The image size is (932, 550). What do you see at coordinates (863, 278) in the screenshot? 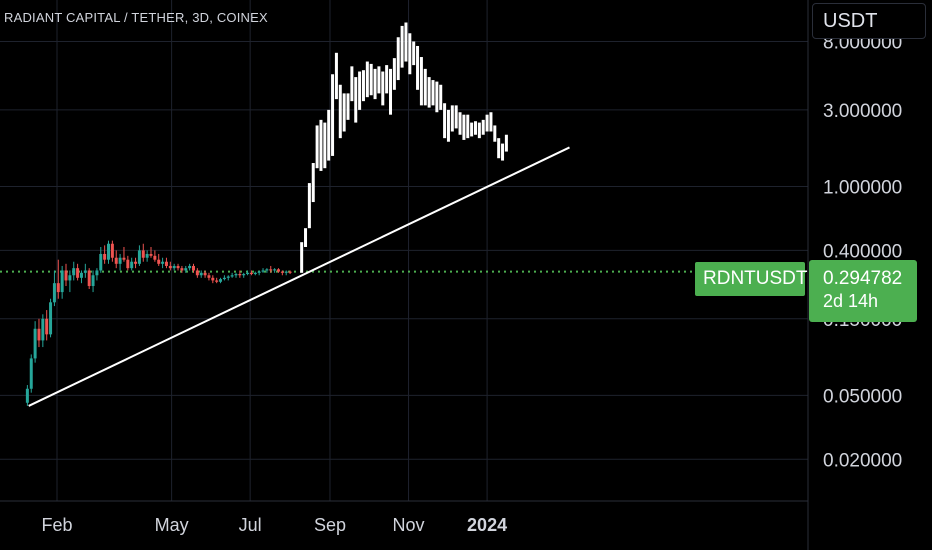
I see `last-price-value: 0.294782` at bounding box center [863, 278].